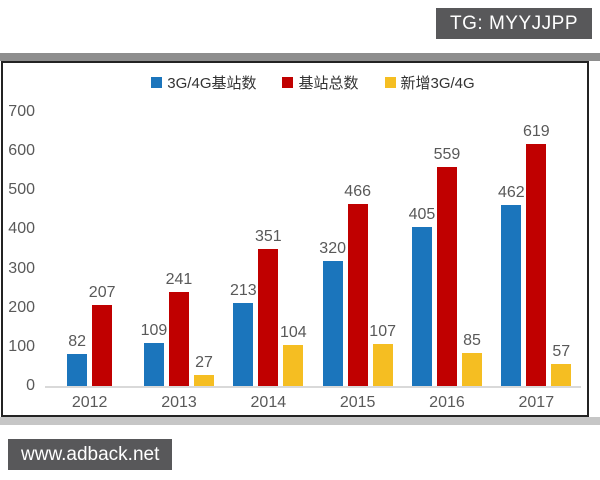  What do you see at coordinates (561, 364) in the screenshot?
I see `bar-series2-2017: 57` at bounding box center [561, 364].